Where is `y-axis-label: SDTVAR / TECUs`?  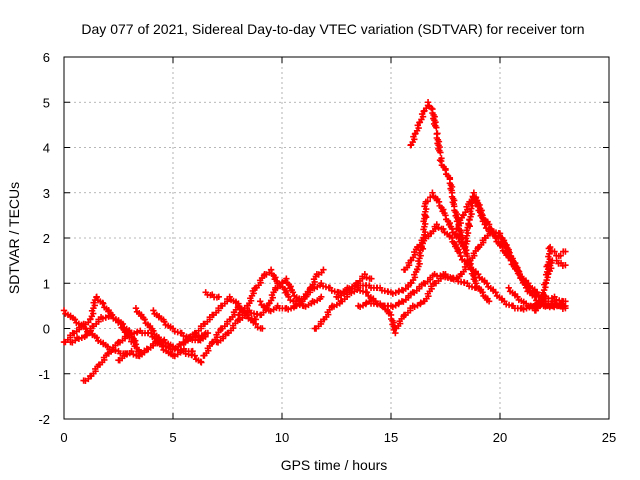 y-axis-label: SDTVAR / TECUs is located at coordinates (14, 238).